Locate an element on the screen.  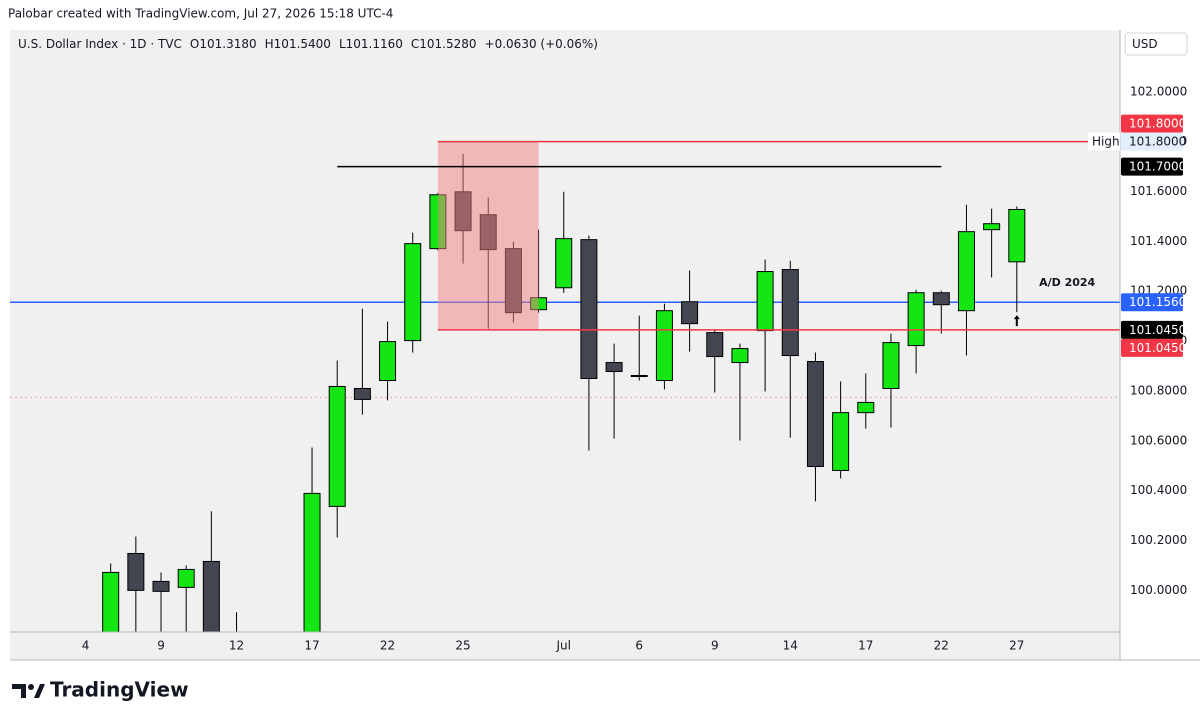
legend-value: 101.5280 is located at coordinates (447, 44).